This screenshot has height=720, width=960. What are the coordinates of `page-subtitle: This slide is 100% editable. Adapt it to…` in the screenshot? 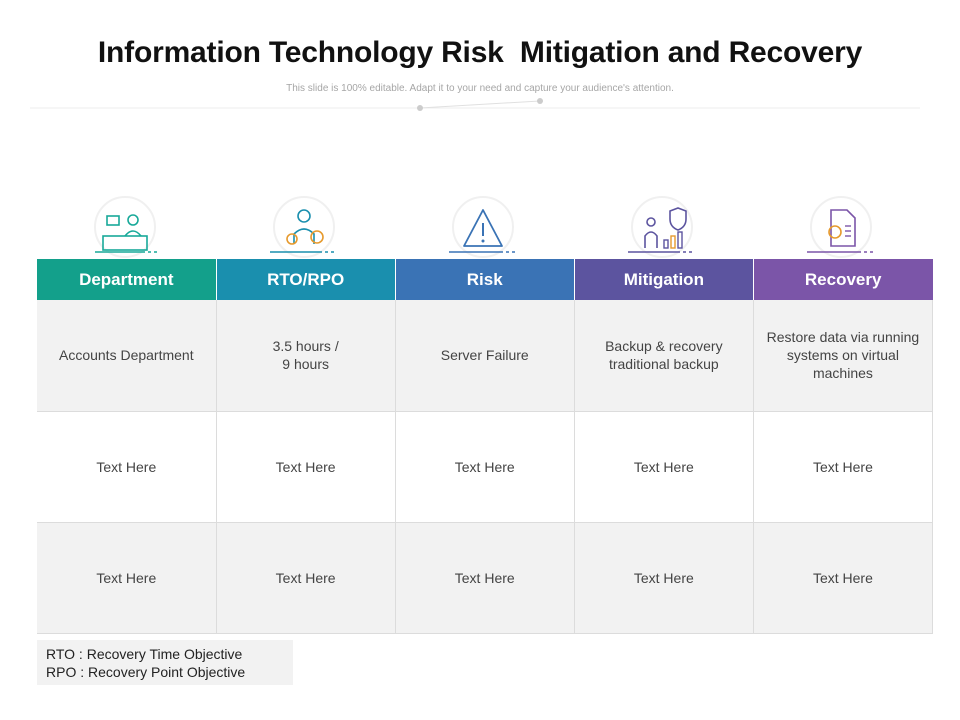 It's located at (480, 88).